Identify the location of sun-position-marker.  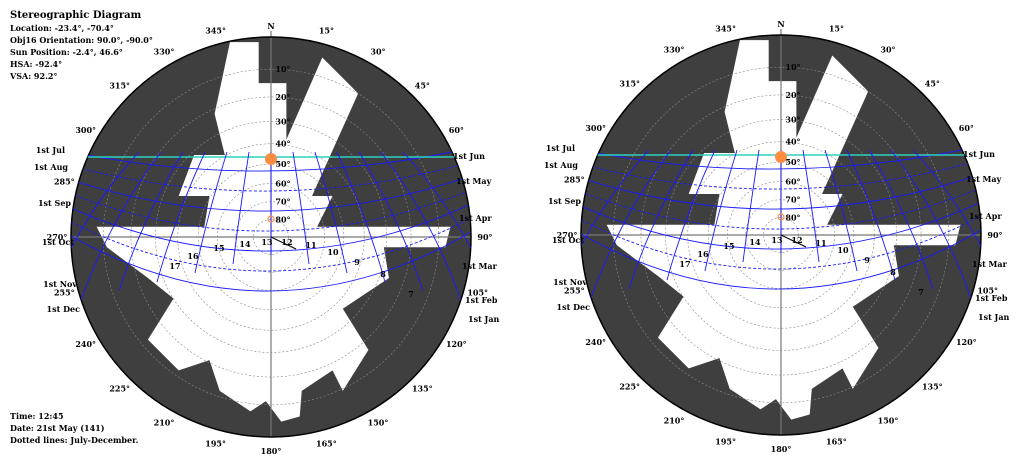
(271, 159).